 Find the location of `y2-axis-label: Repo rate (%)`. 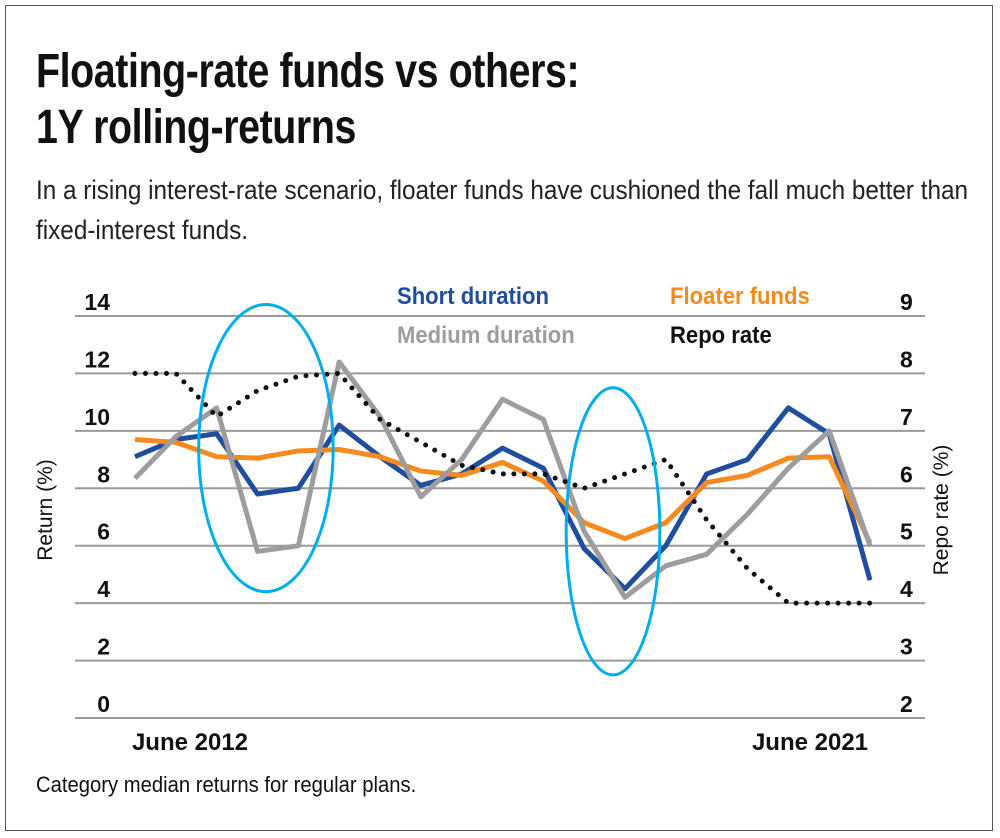

y2-axis-label: Repo rate (%) is located at coordinates (941, 510).